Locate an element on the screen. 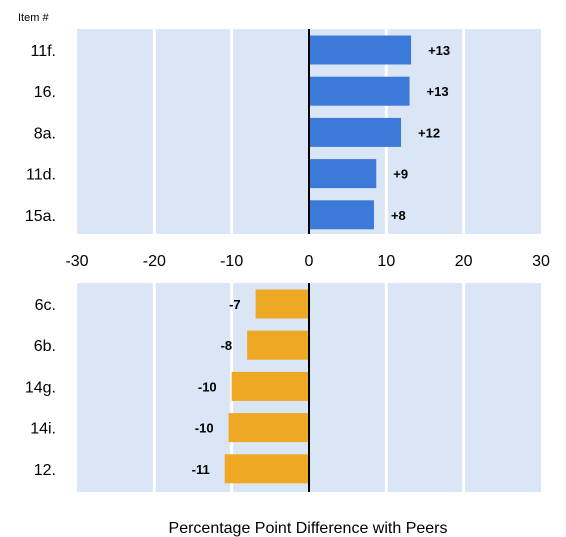 Image resolution: width=566 pixels, height=537 pixels. category-label: 11f. is located at coordinates (44, 51).